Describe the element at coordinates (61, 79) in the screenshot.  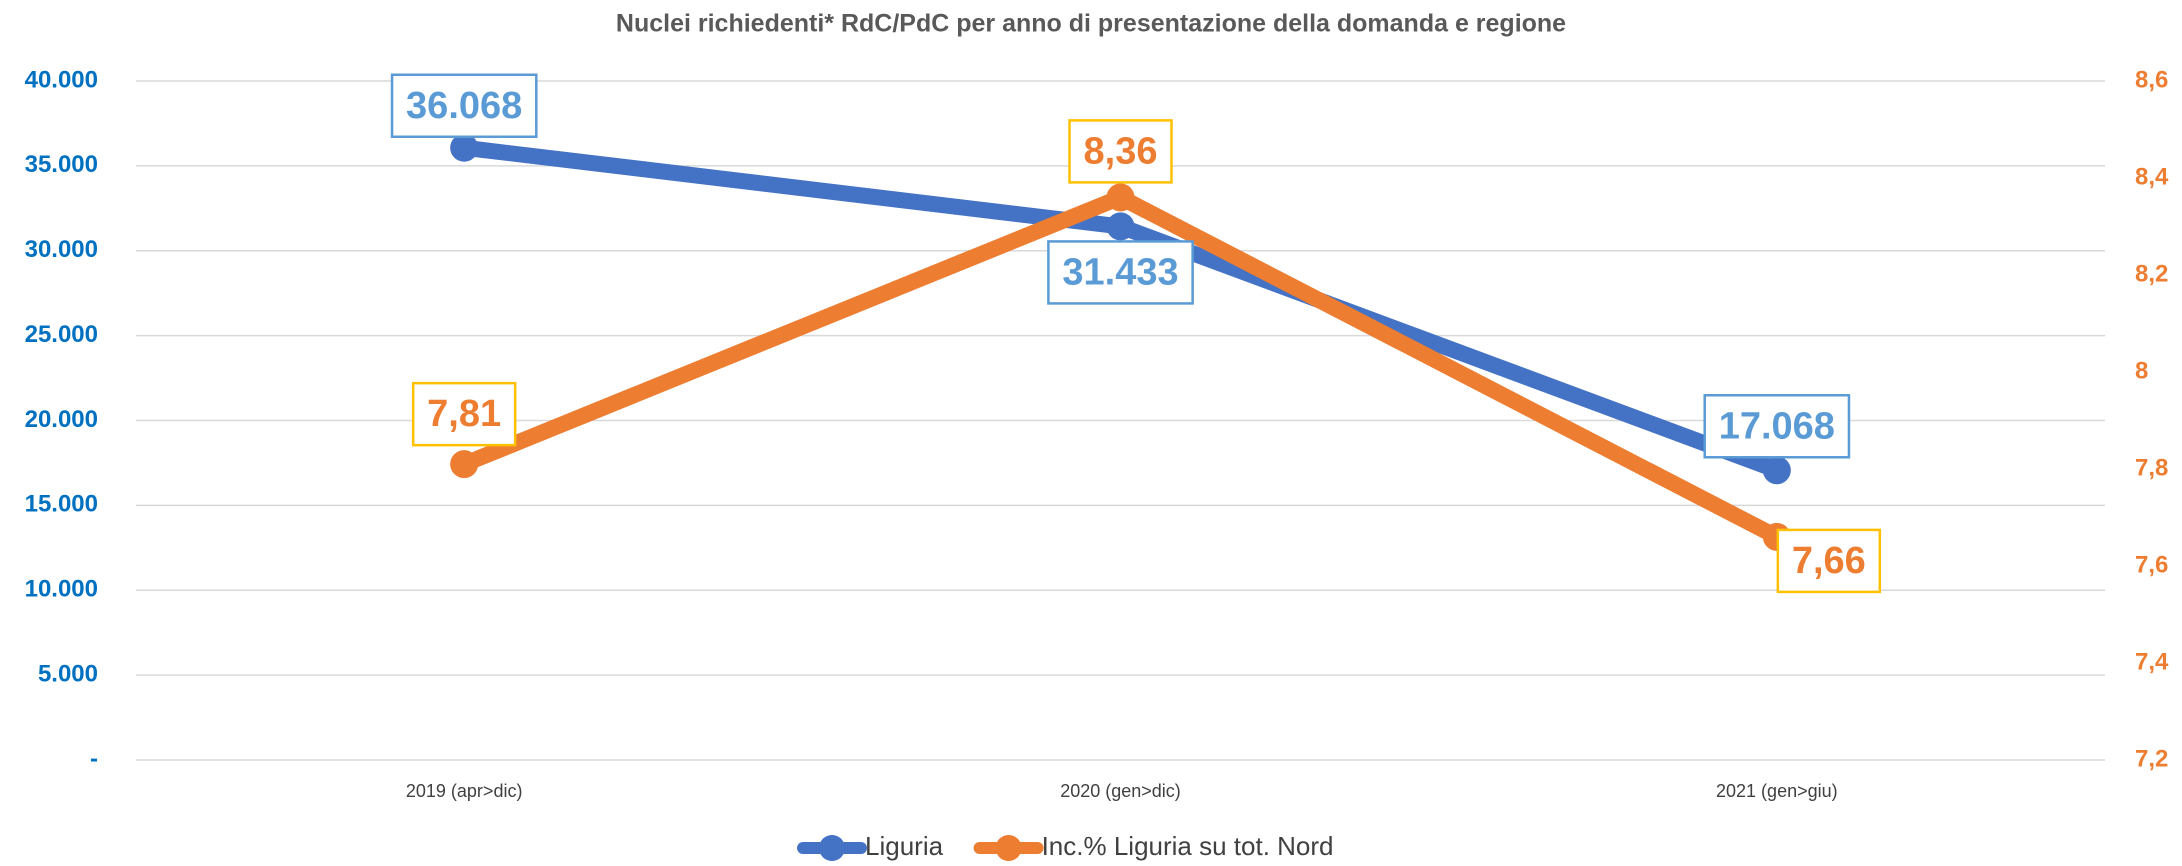
I see `y-tick-label: 40.000` at that location.